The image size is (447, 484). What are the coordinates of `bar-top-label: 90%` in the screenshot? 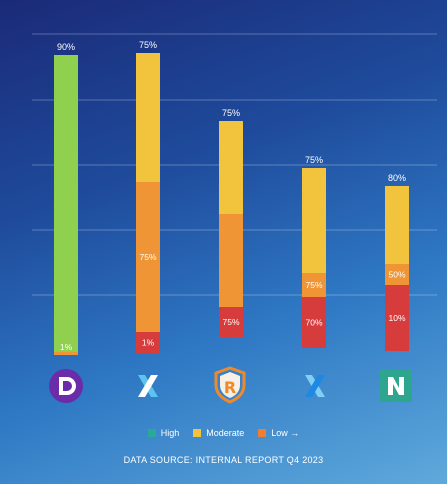 It's located at (66, 47).